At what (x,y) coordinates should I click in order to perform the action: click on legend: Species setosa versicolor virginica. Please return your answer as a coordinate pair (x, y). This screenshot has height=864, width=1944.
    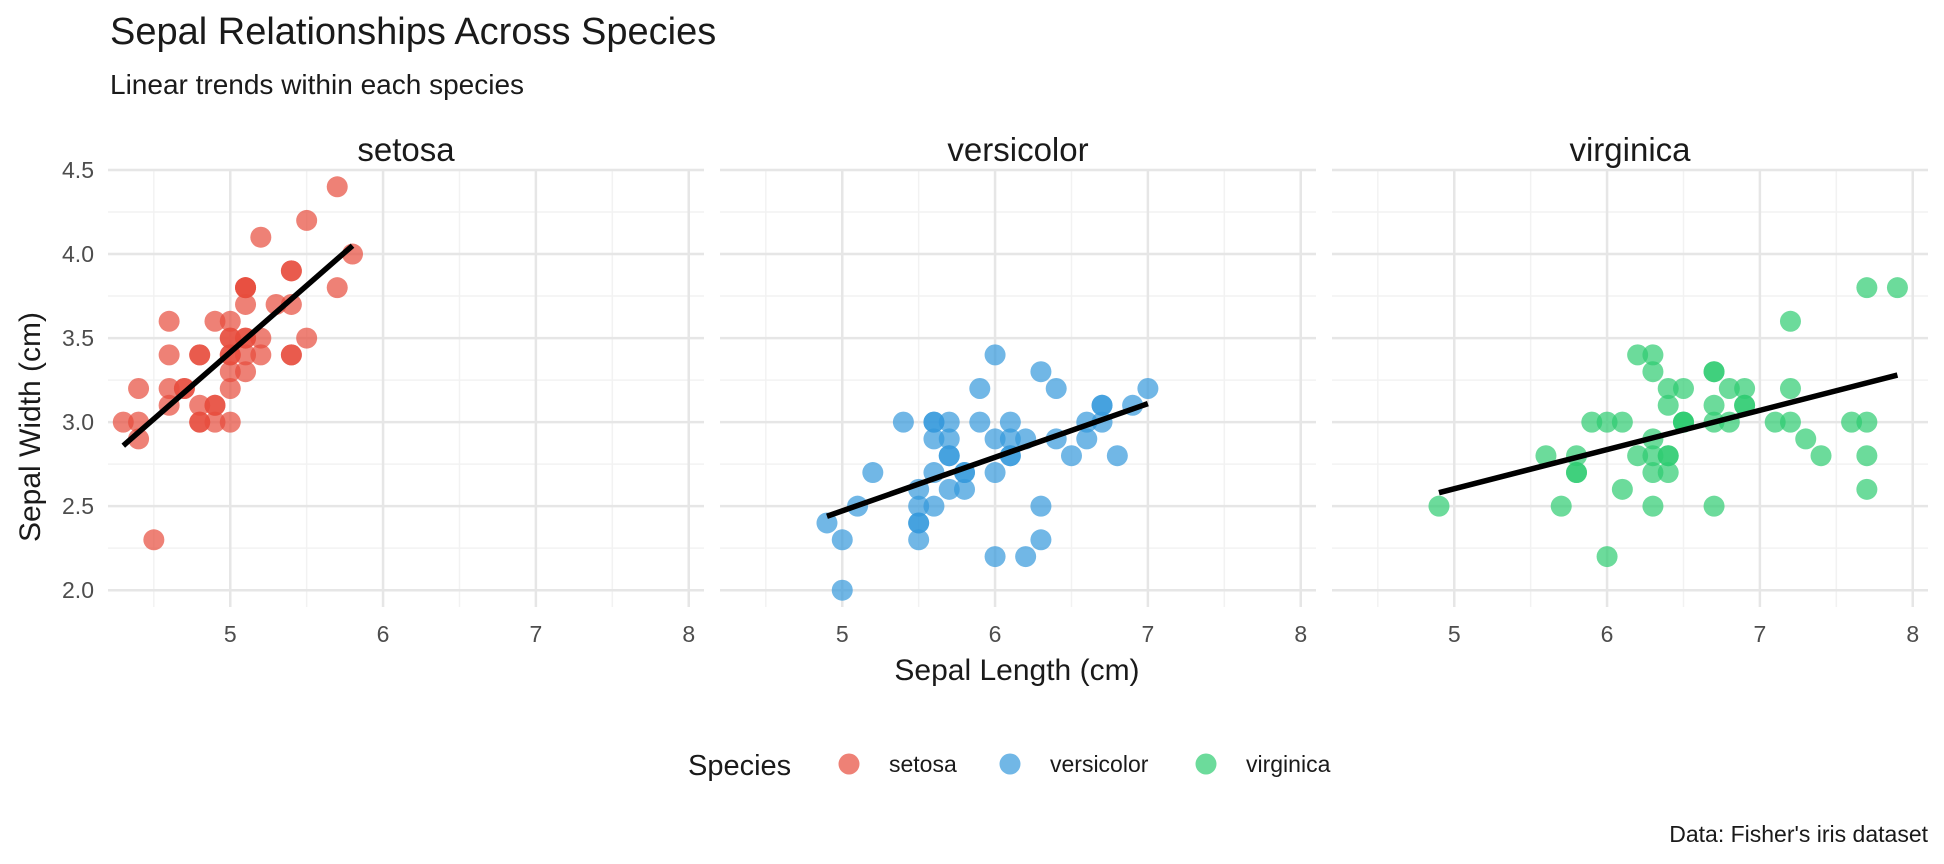
    Looking at the image, I should click on (1009, 766).